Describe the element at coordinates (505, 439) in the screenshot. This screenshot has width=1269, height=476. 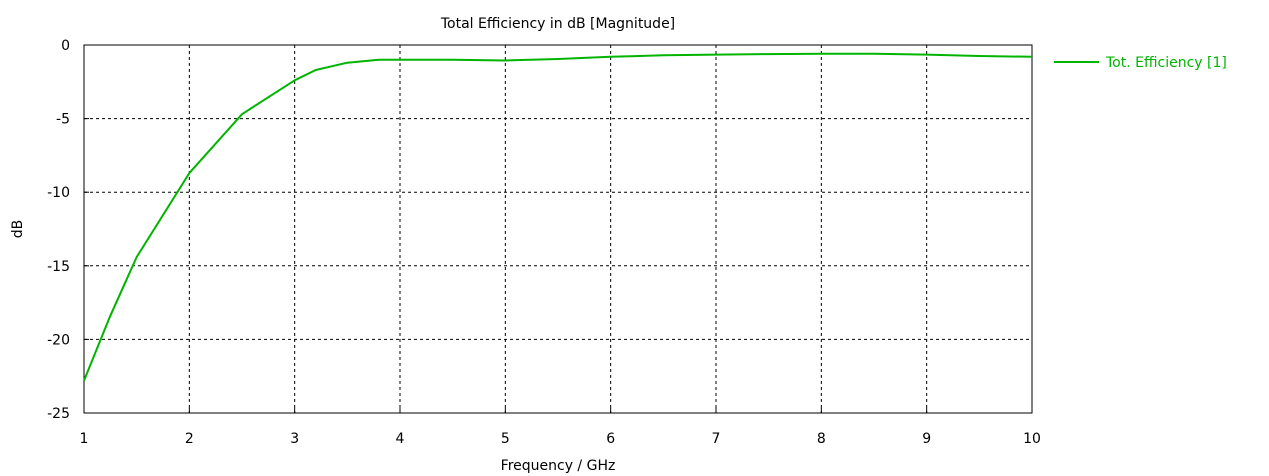
I see `x-tick-label-4: 5` at that location.